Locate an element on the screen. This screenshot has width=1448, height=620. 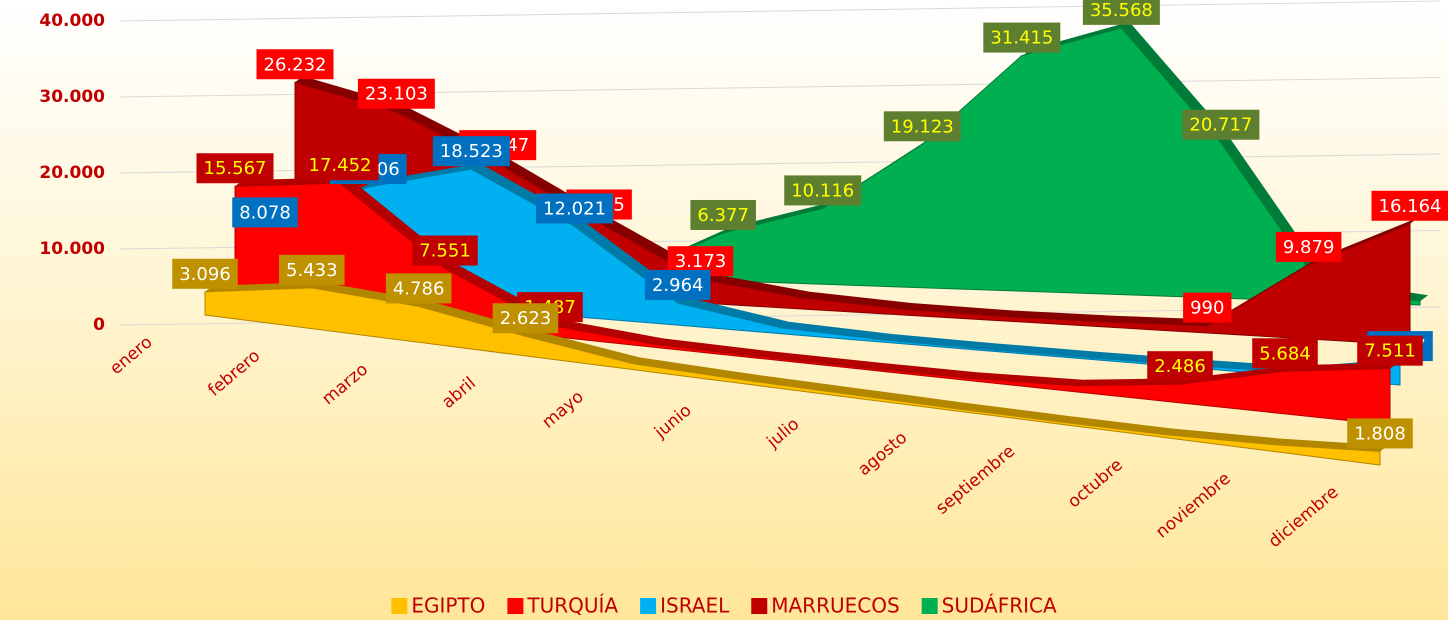
value-label: 5.433 is located at coordinates (312, 269).